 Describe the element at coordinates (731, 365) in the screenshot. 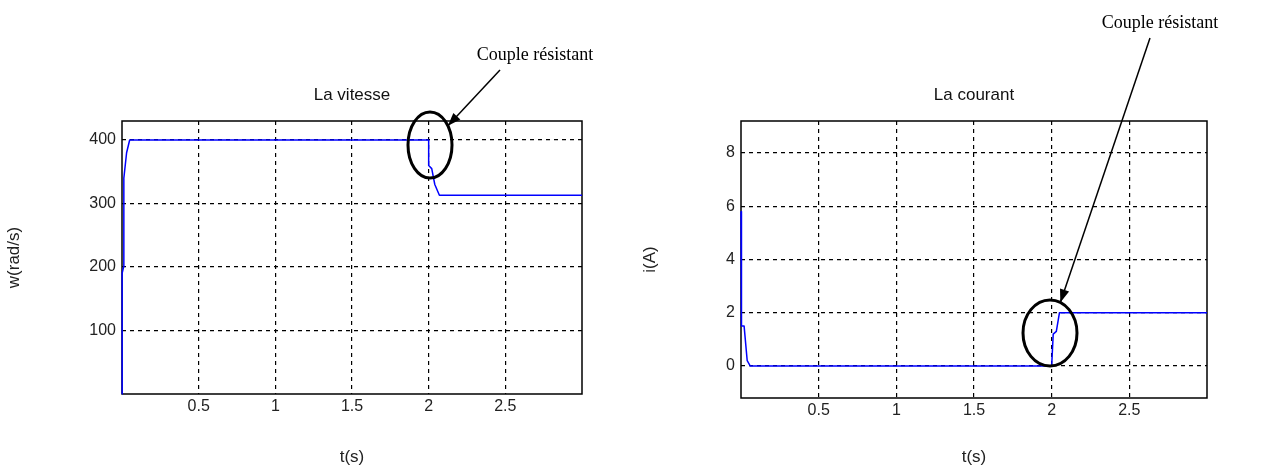

I see `y-tick-label: 0` at that location.